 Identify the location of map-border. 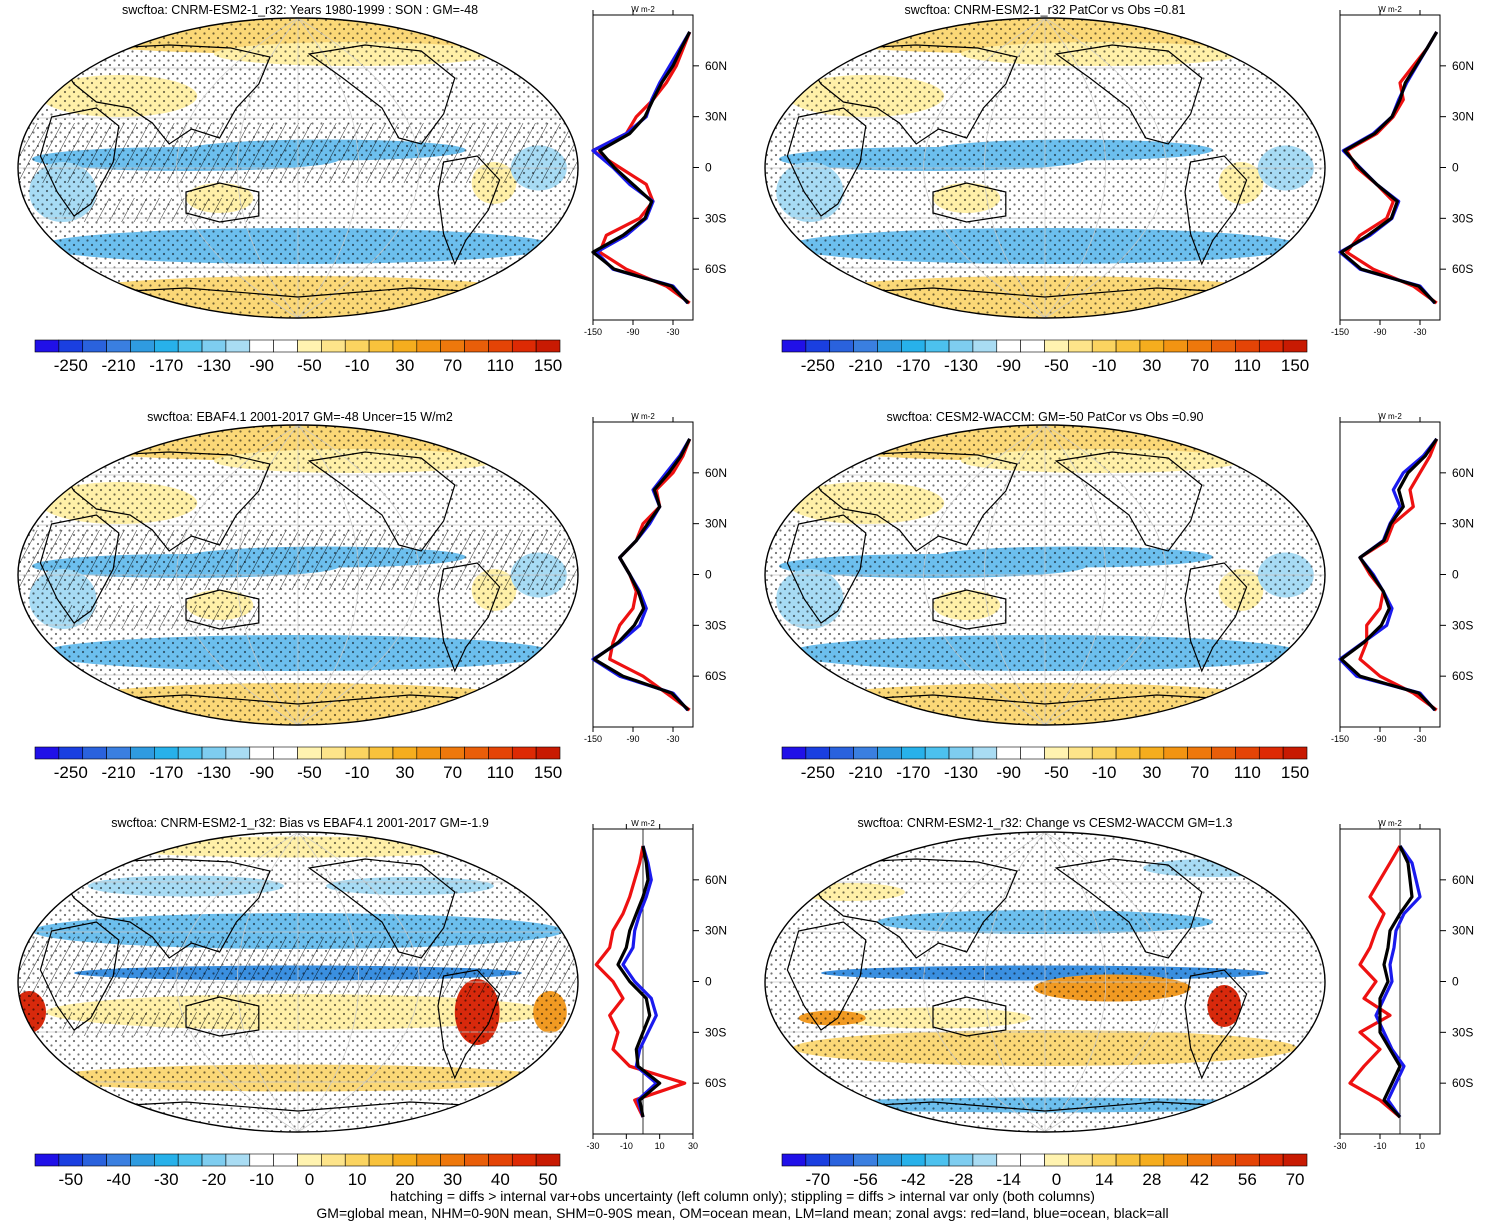
(298, 982).